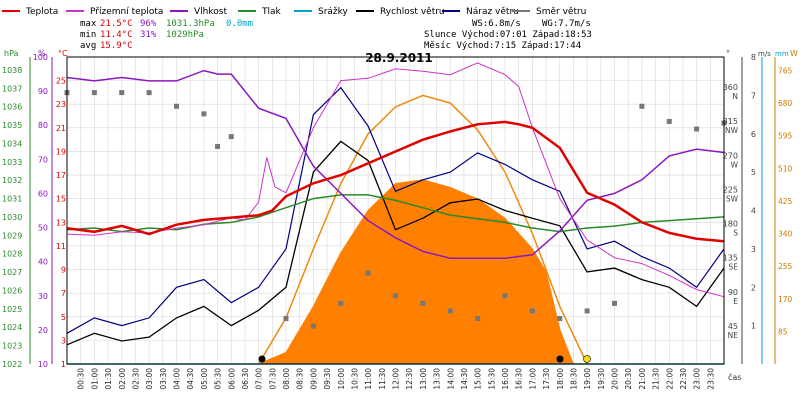 Image resolution: width=800 pixels, height=404 pixels. I want to click on x-tick-label: 15:00, so click(478, 379).